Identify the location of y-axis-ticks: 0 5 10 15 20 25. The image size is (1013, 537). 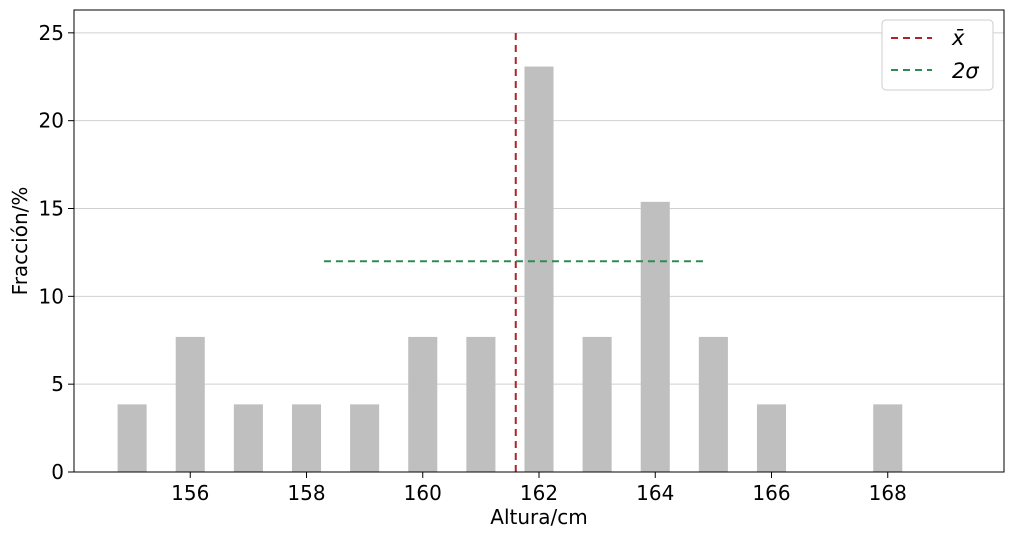
(56, 252).